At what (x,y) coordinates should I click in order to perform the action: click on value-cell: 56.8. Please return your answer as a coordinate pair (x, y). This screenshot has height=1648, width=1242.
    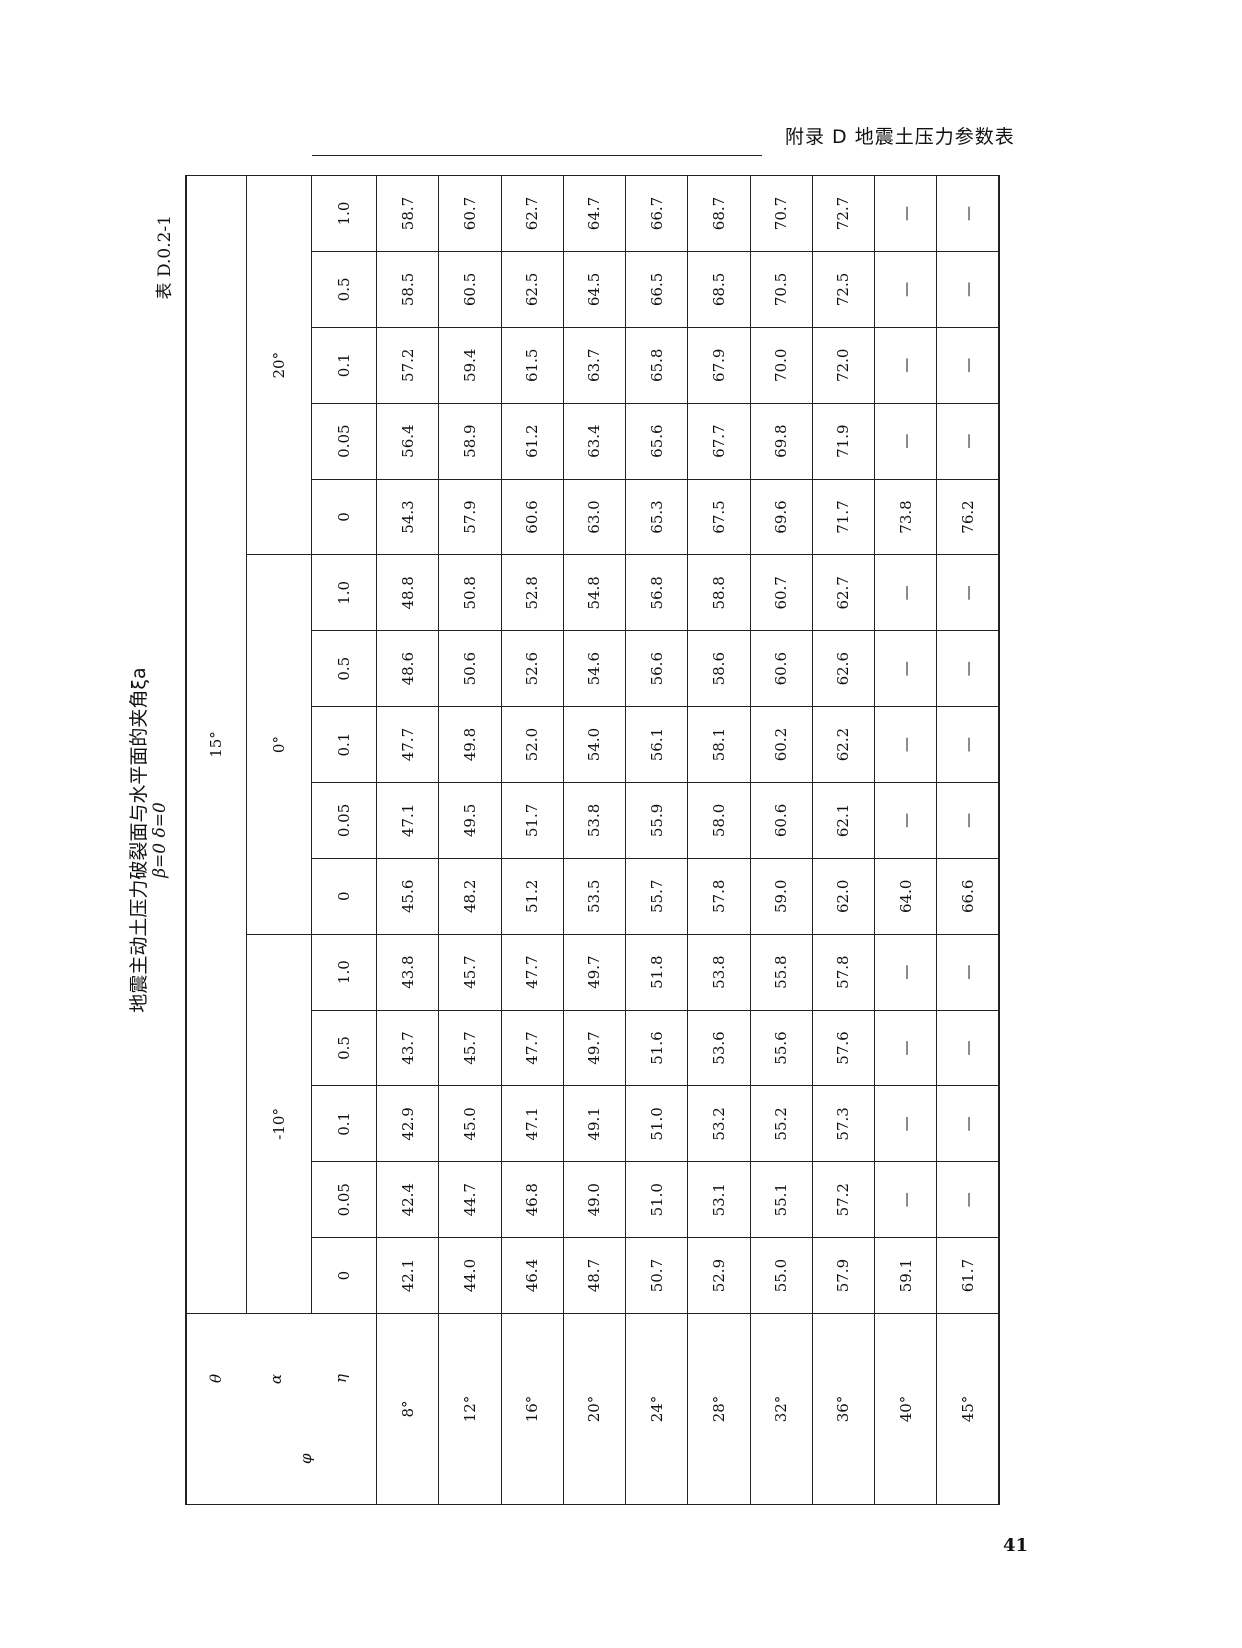
    Looking at the image, I should click on (656, 592).